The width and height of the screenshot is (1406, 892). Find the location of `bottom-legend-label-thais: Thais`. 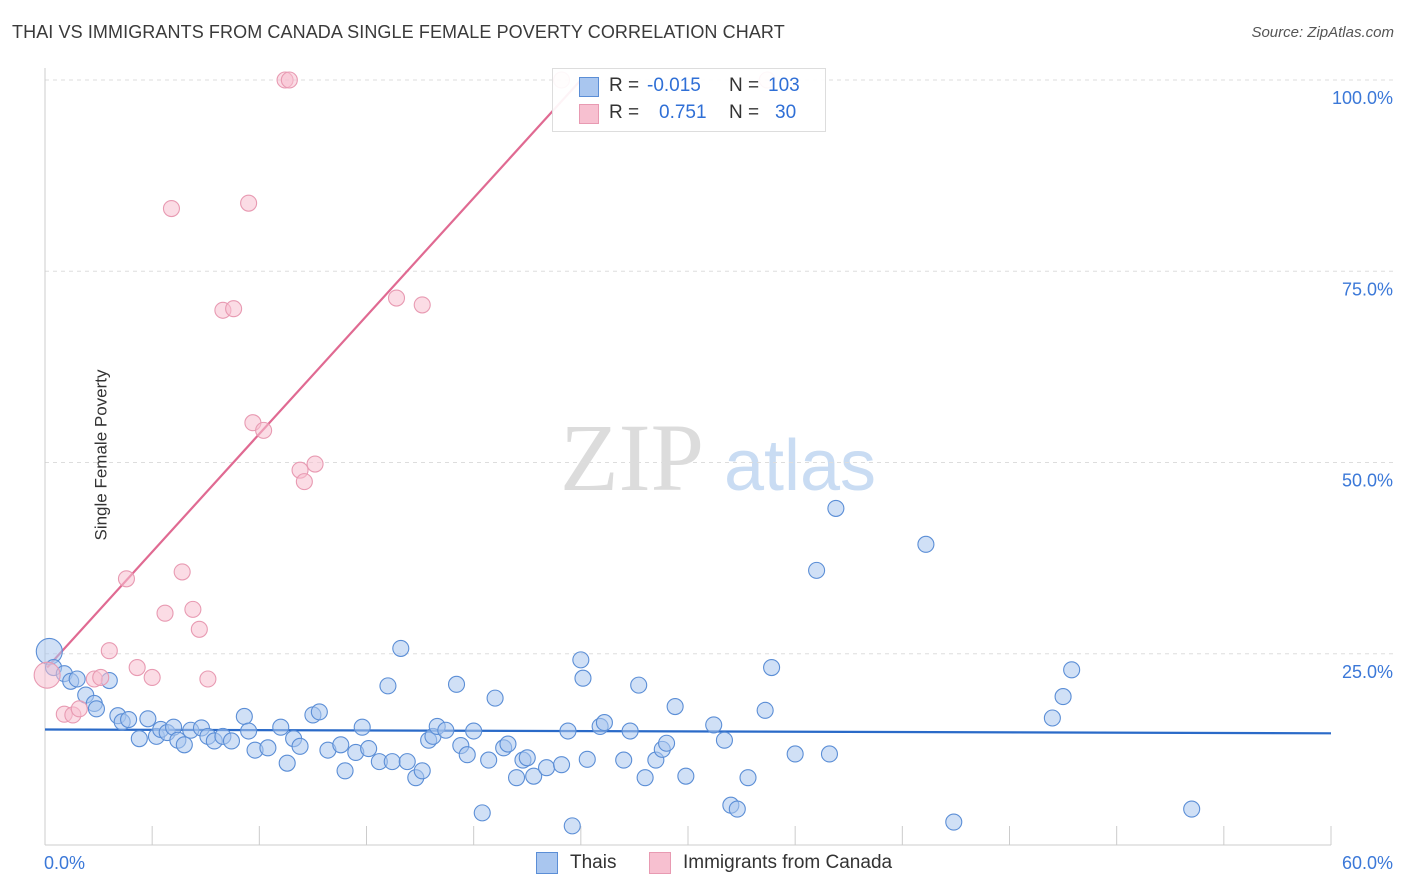

bottom-legend-label-thais: Thais is located at coordinates (593, 862).